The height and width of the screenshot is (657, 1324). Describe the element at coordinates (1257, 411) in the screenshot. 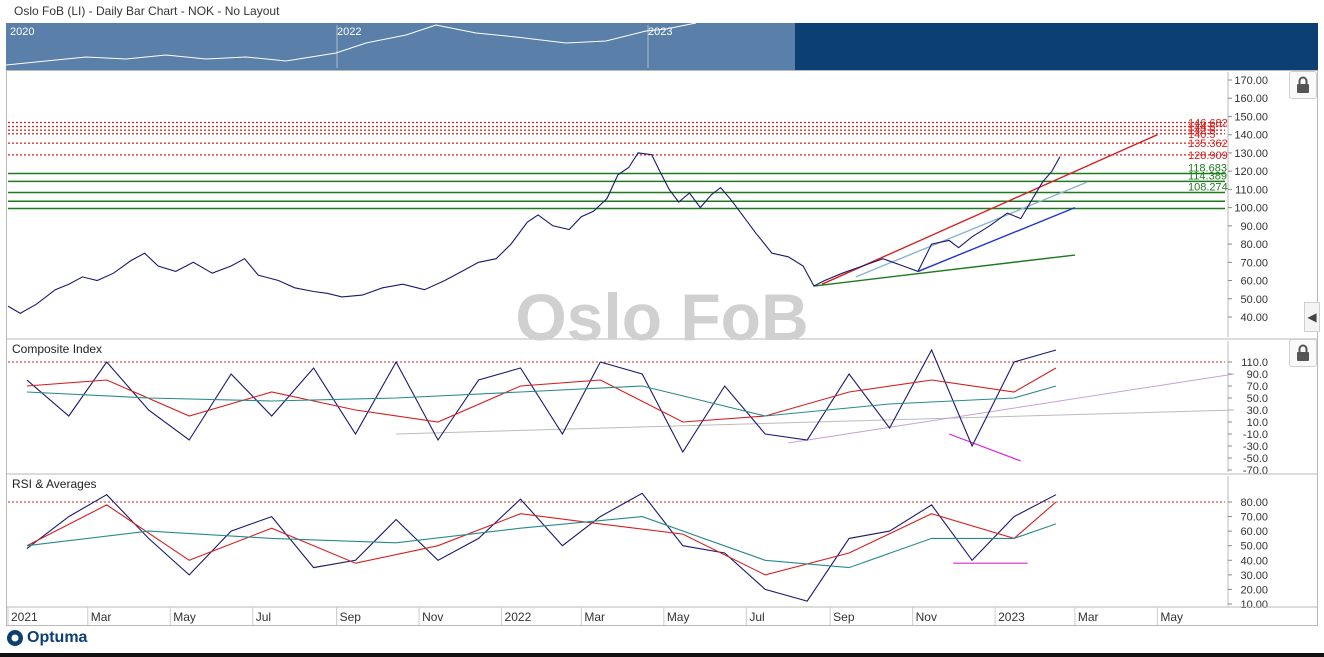

I see `y-tick-label: 30.0` at that location.